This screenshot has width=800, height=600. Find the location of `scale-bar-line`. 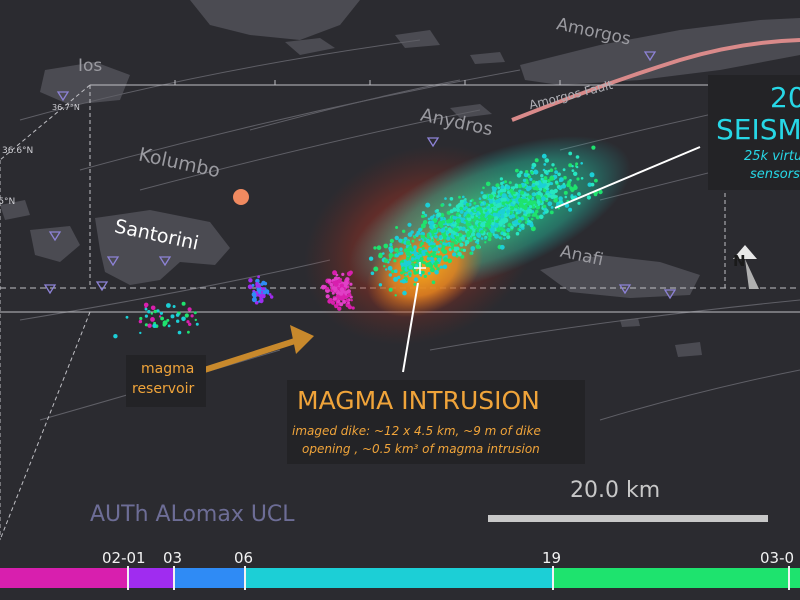

scale-bar-line is located at coordinates (628, 518).